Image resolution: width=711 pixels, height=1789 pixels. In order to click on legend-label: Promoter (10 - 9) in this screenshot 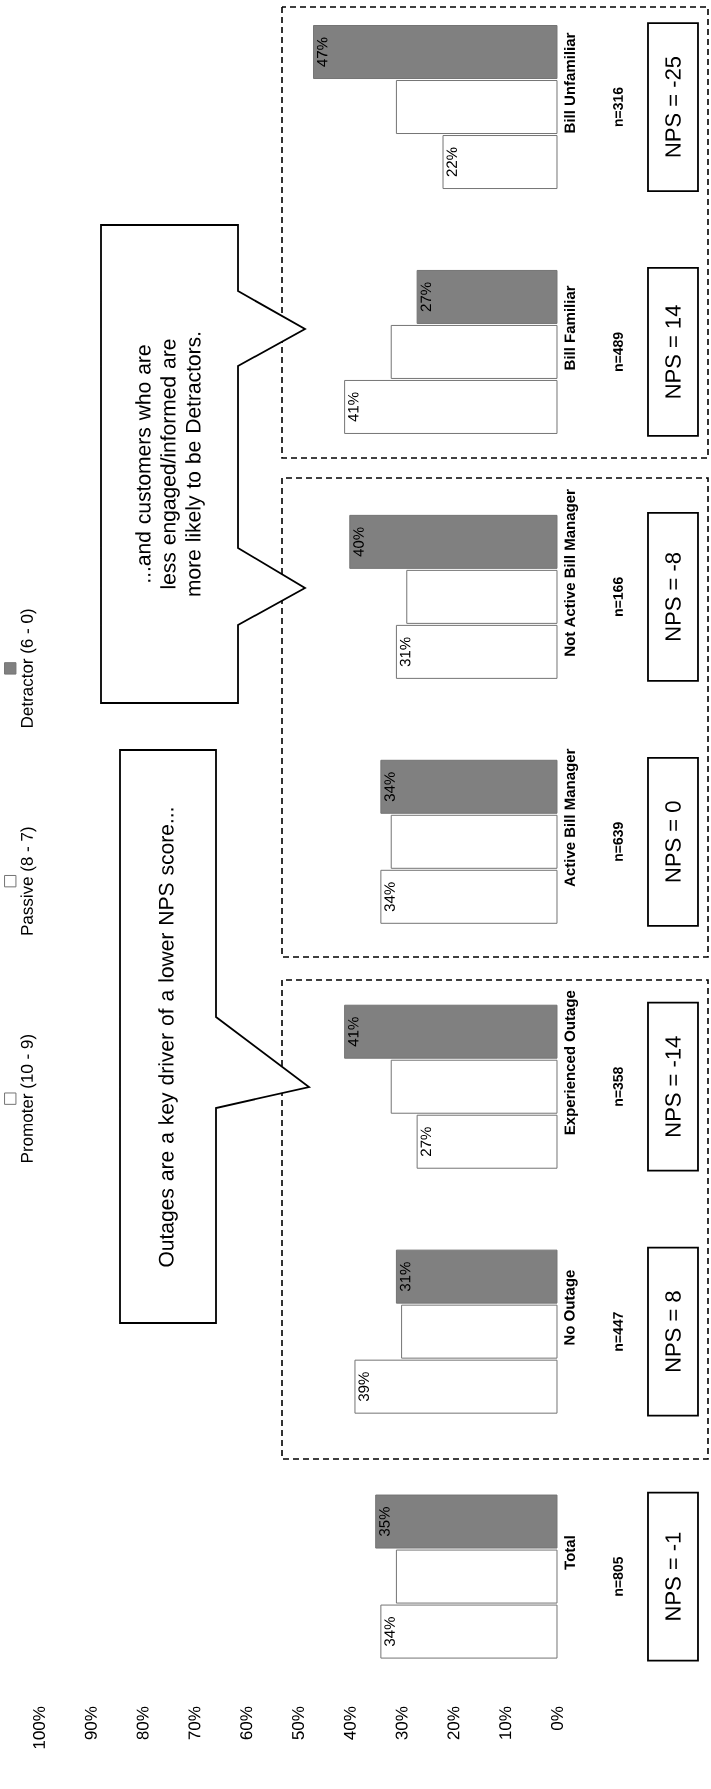, I will do `click(28, 1098)`.